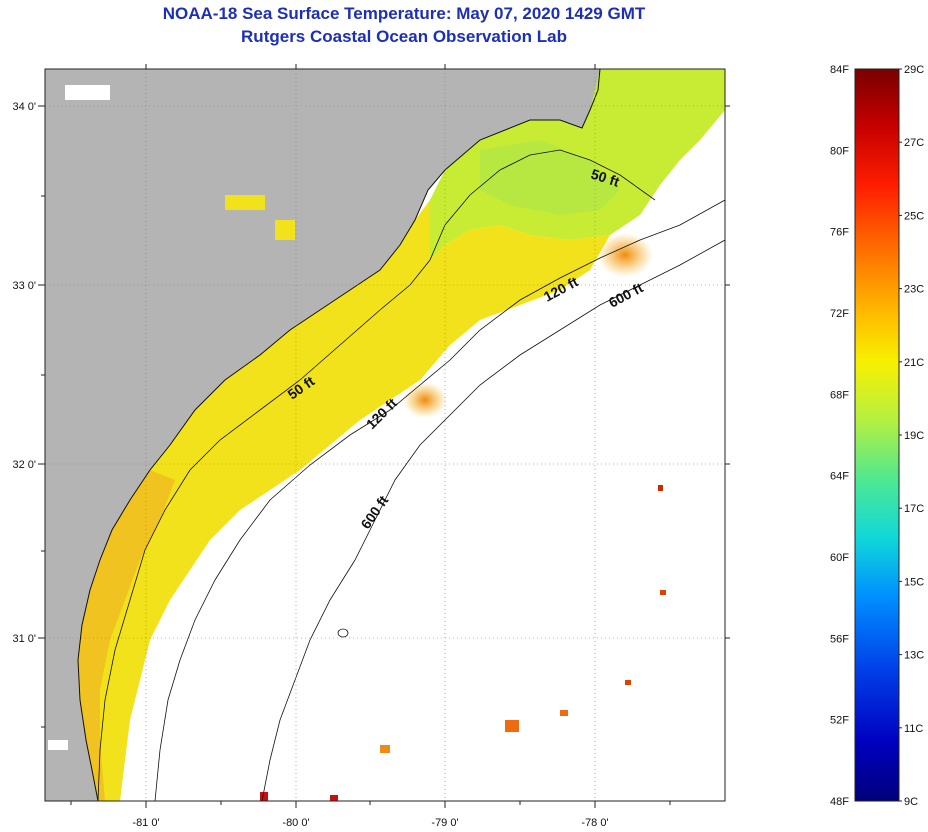  What do you see at coordinates (839, 70) in the screenshot?
I see `colorbar-fahrenheit-label: 84F` at bounding box center [839, 70].